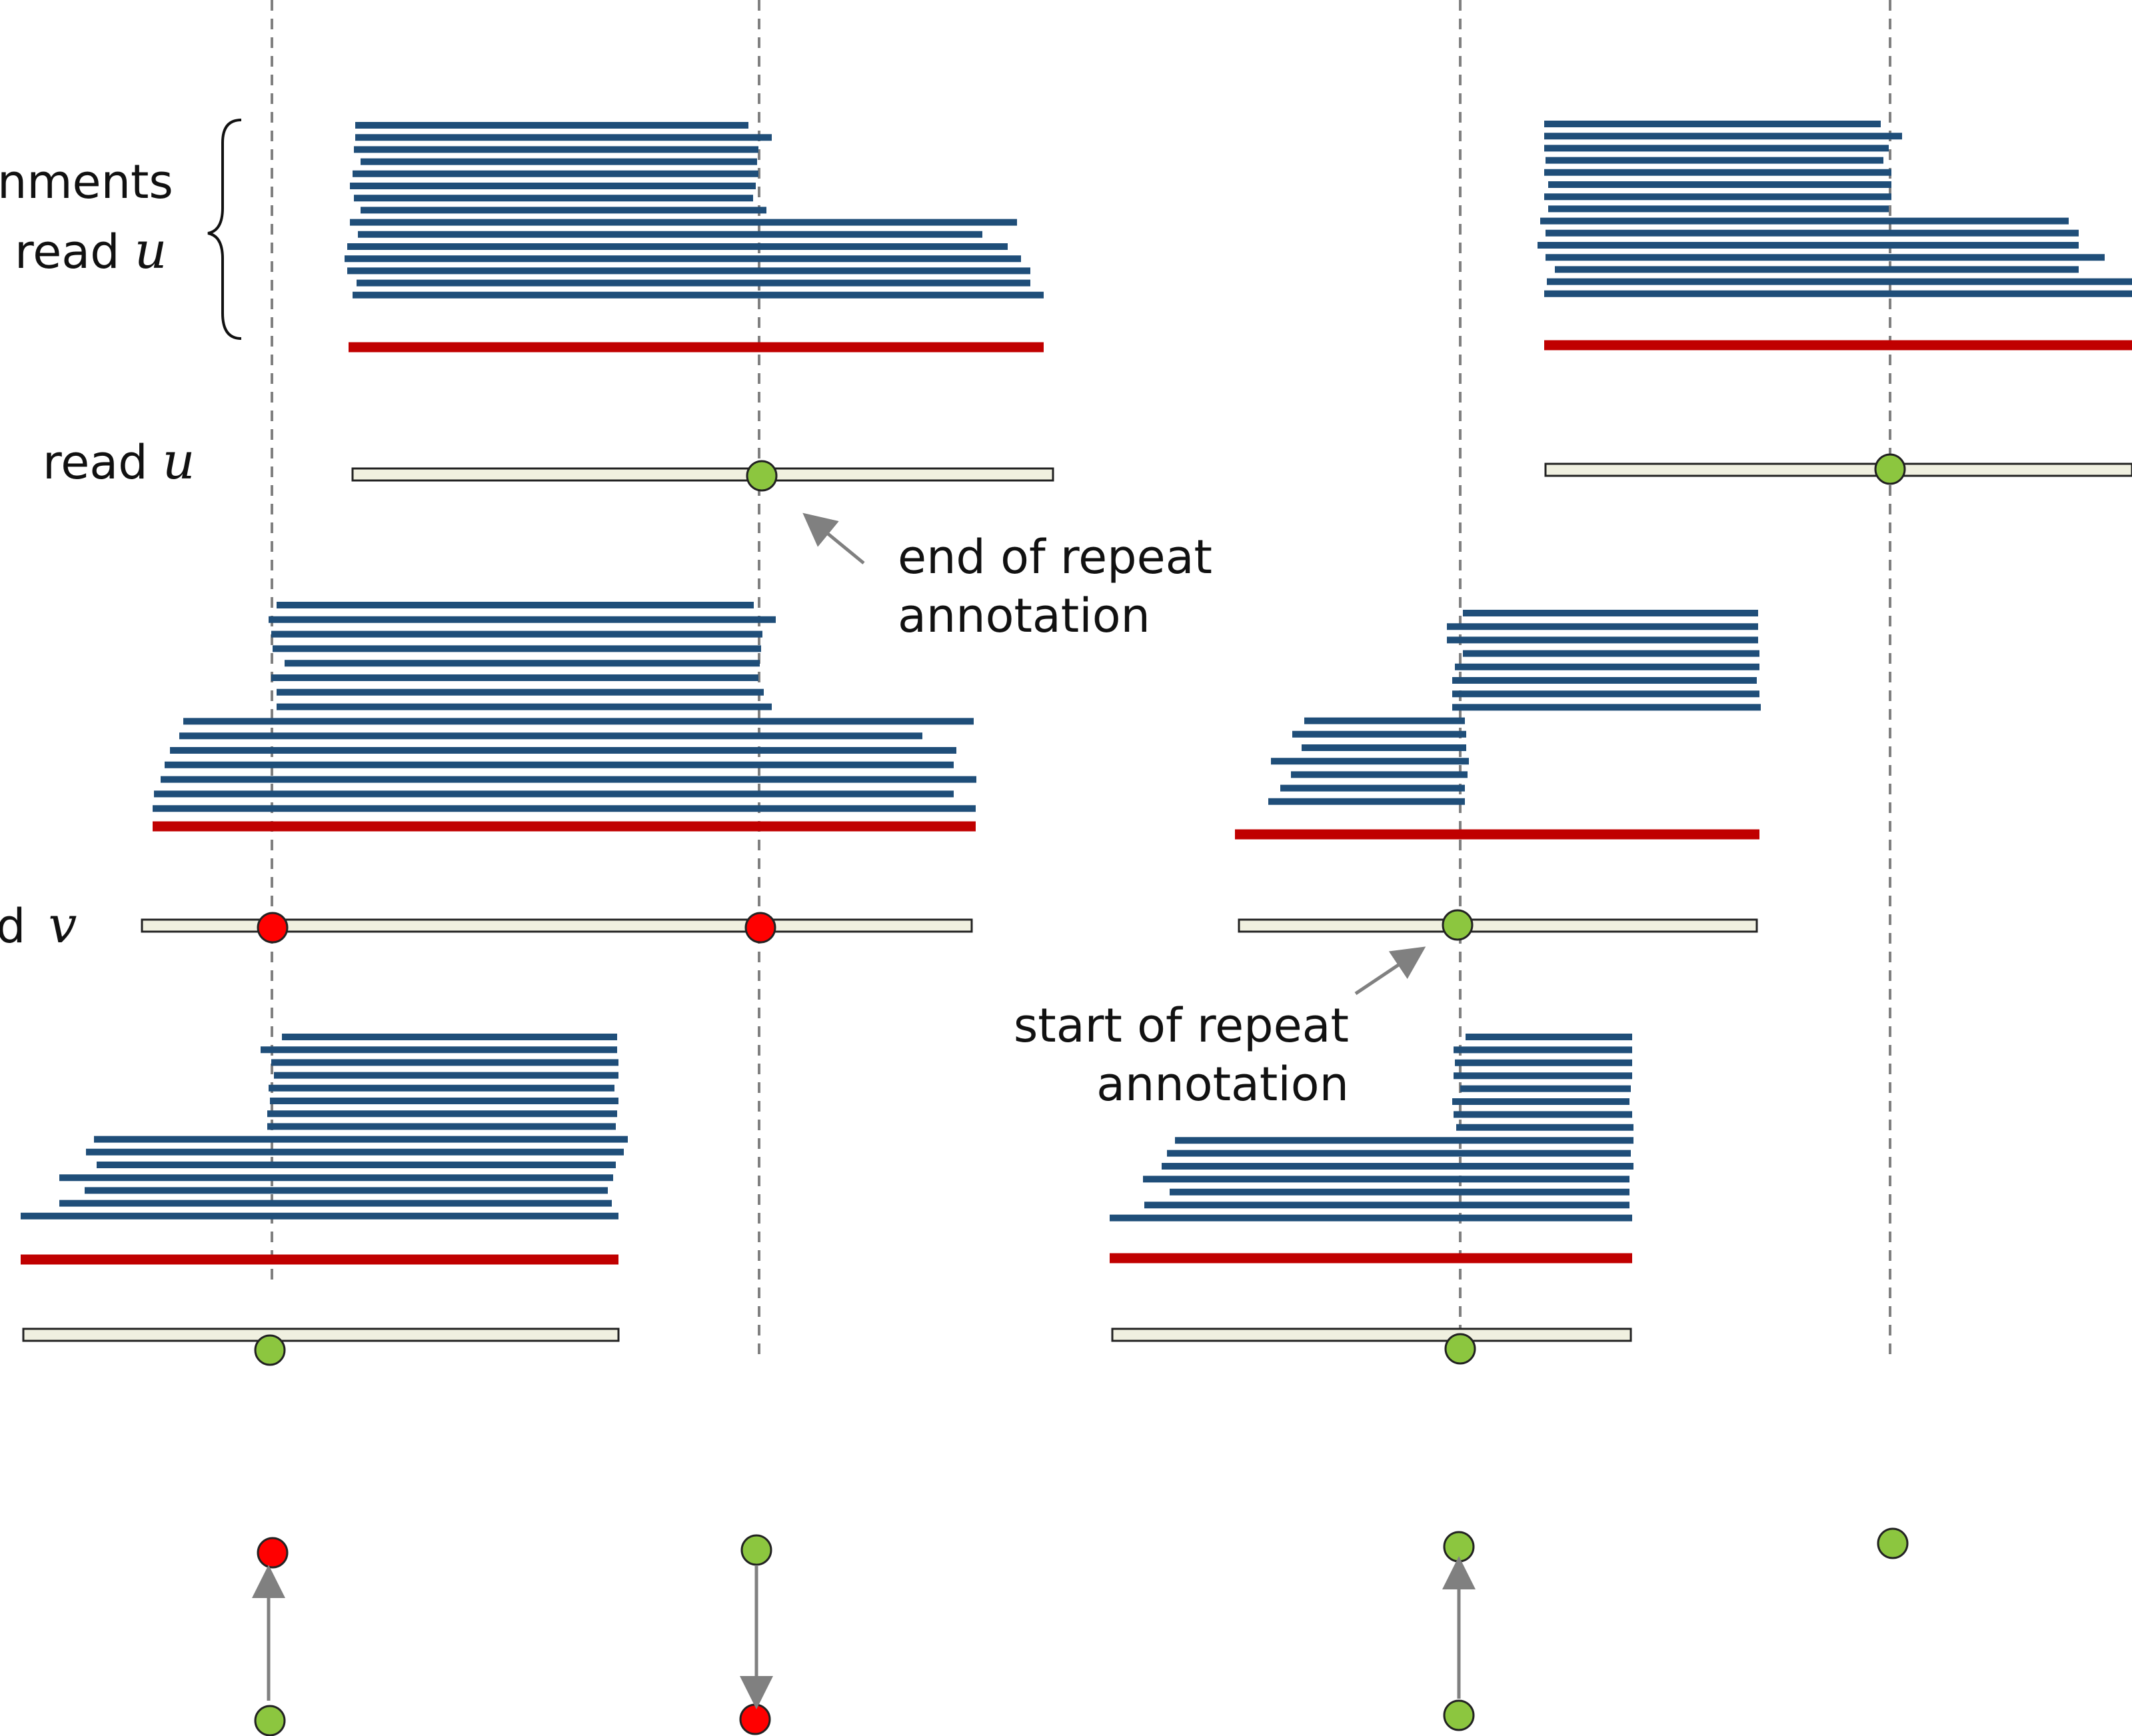  Describe the element at coordinates (1390, 971) in the screenshot. I see `start-repeat-arrow-icon` at that location.